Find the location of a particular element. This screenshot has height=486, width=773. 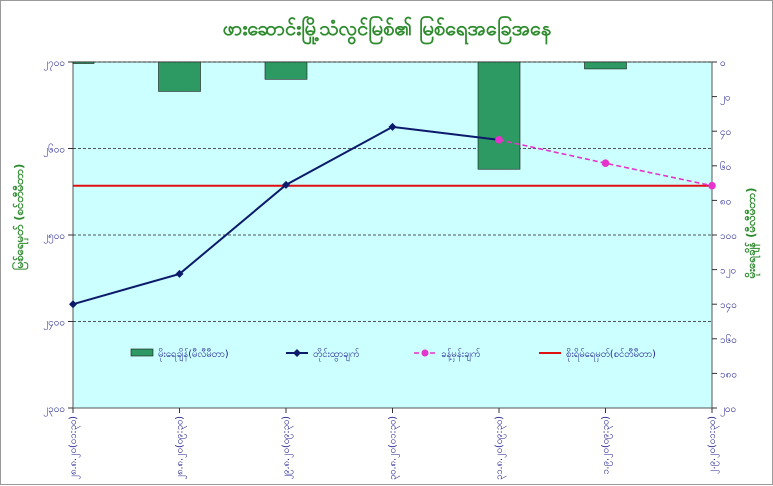

x-tick-label: ၂၈.၈.၂၀(၀၁:၃၀) is located at coordinates (74, 448).